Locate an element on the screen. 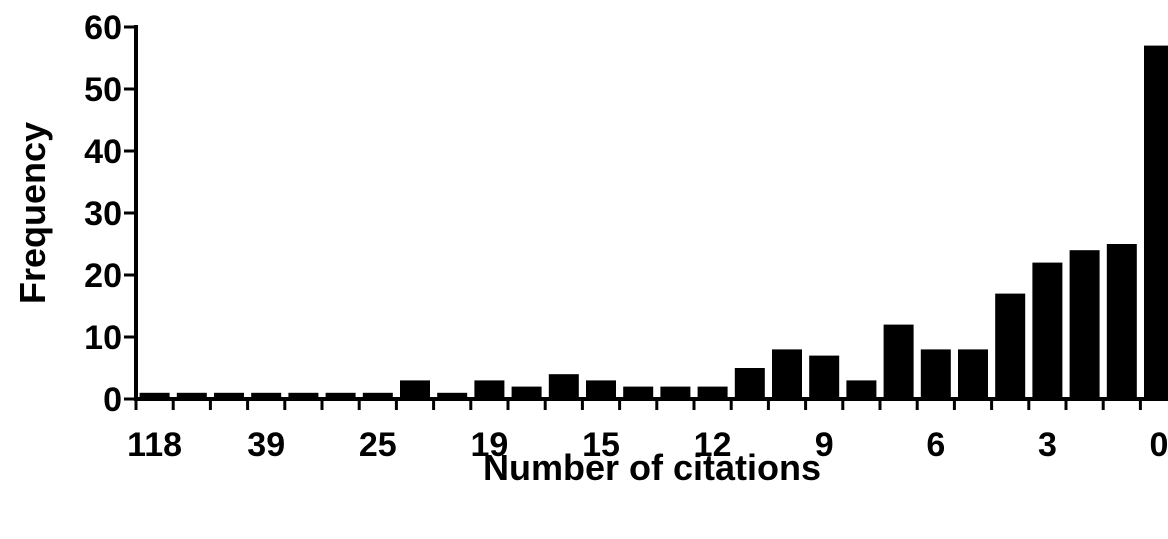 The image size is (1168, 539). x-tick-label: 118 is located at coordinates (154, 445).